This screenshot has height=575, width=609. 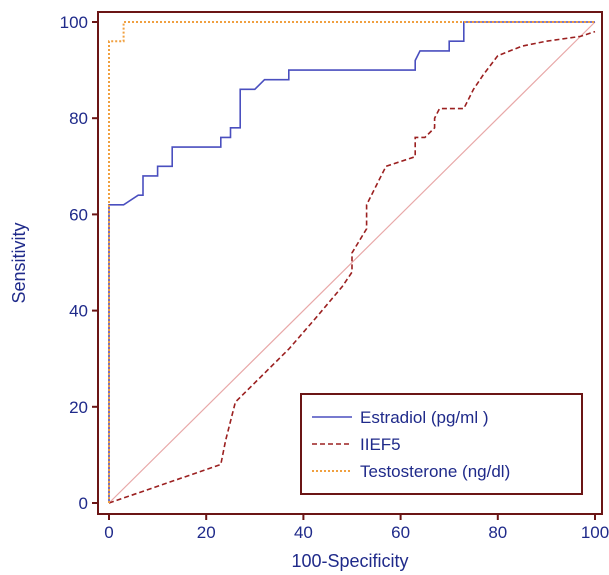 What do you see at coordinates (78, 118) in the screenshot?
I see `y-tick-label: 80` at bounding box center [78, 118].